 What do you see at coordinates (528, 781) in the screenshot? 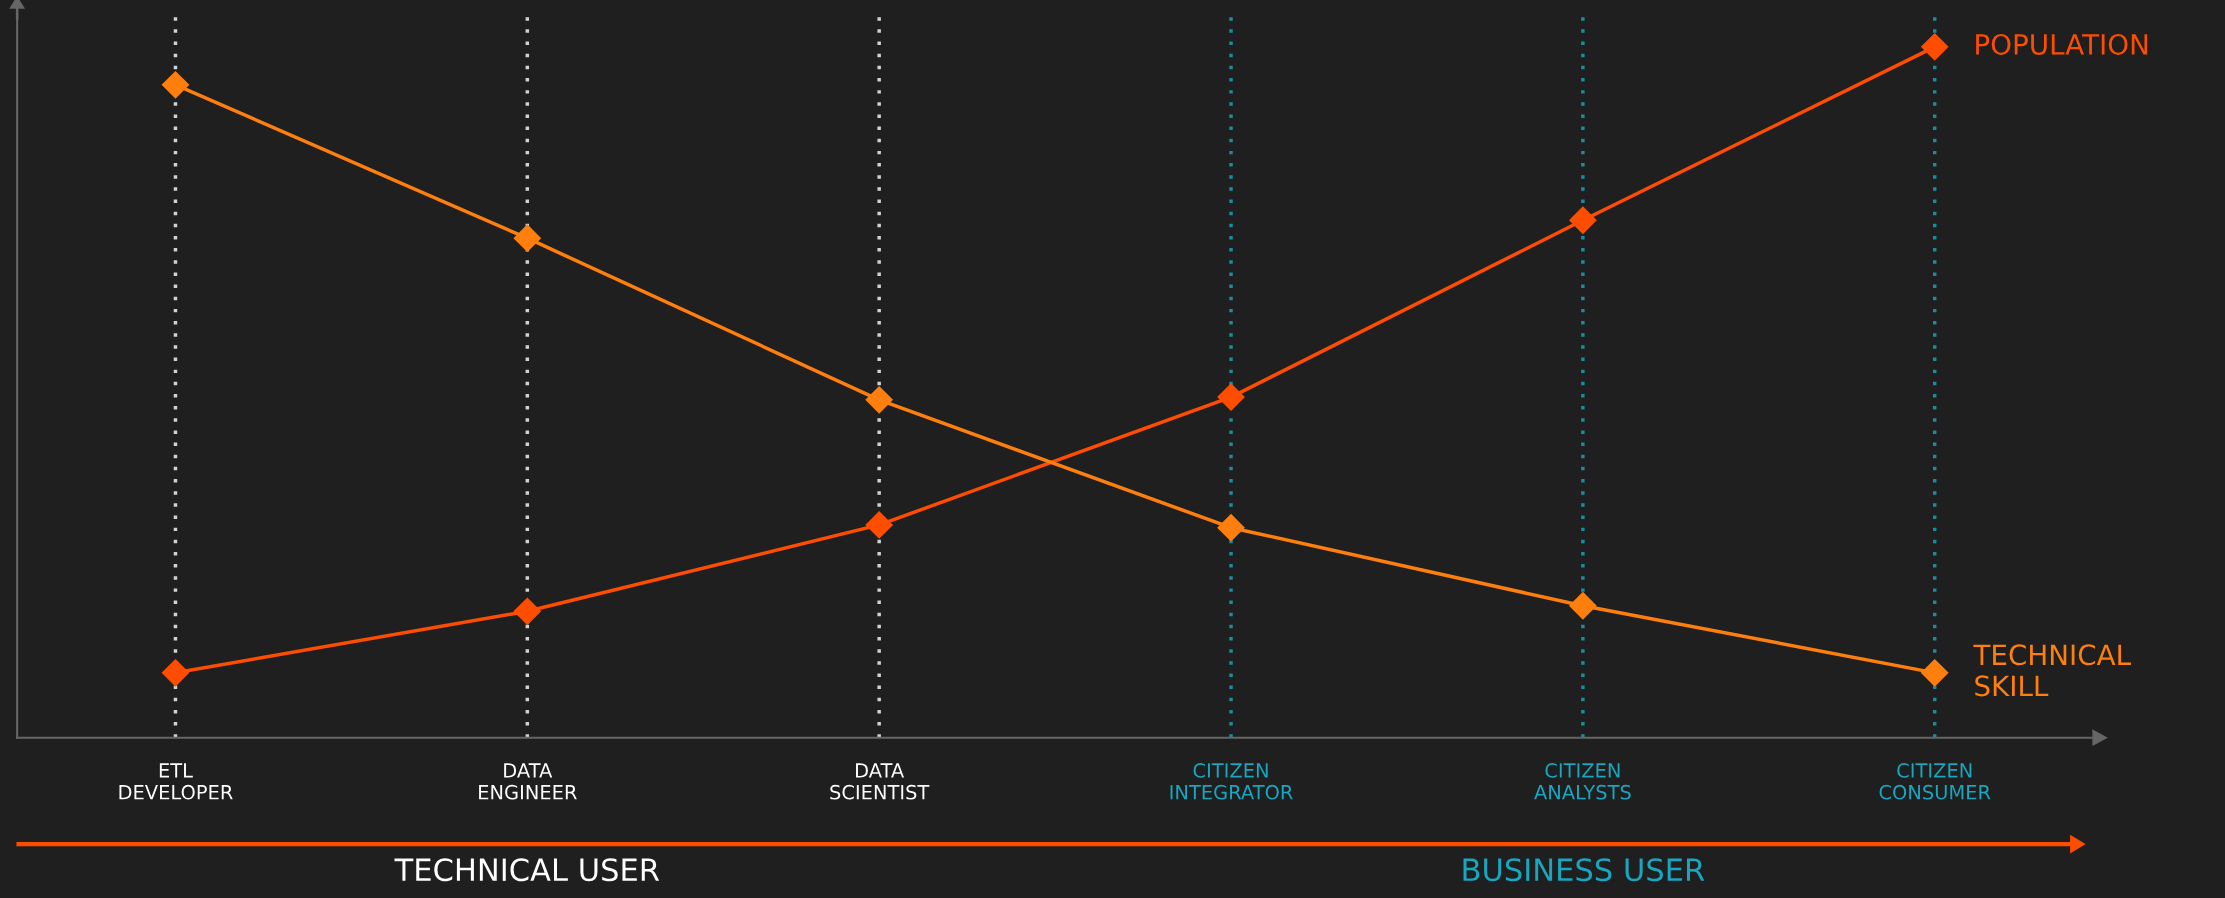
I see `x-tick-label: DATA ENGINEER` at bounding box center [528, 781].